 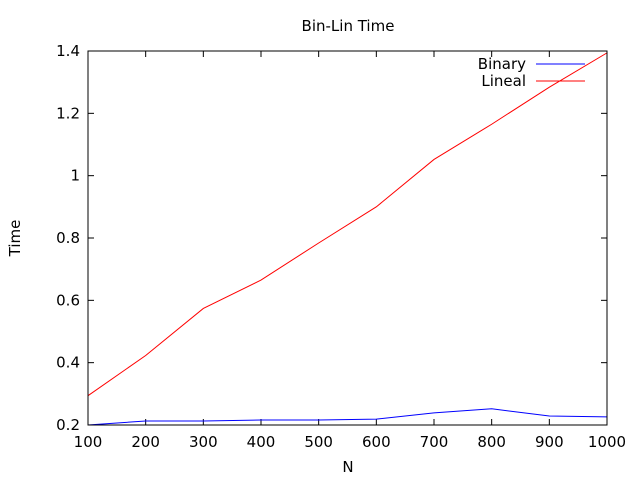 What do you see at coordinates (203, 442) in the screenshot?
I see `x-tick-label: 300` at bounding box center [203, 442].